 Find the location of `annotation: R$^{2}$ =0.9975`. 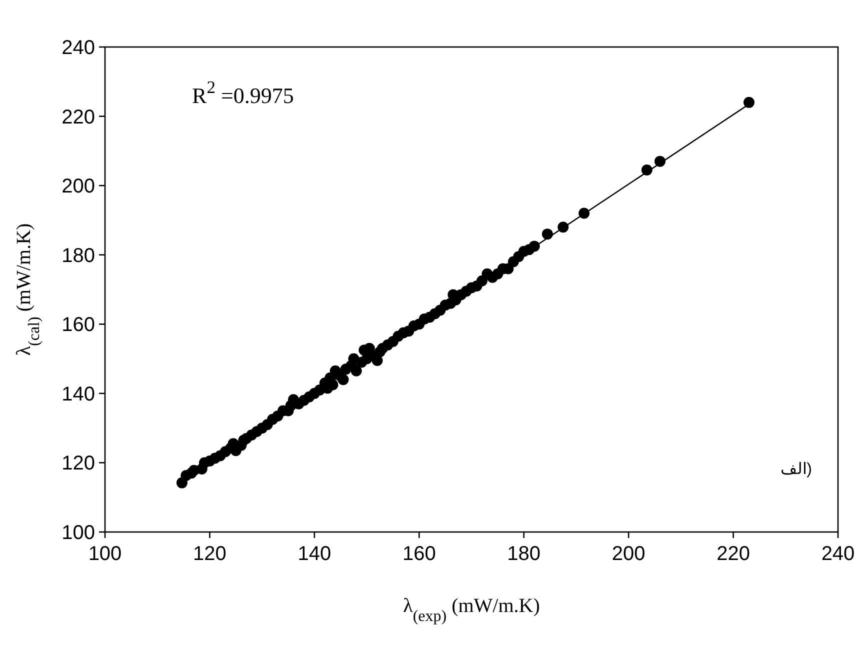

annotation: R$^{2}$ =0.9975 is located at coordinates (243, 92).